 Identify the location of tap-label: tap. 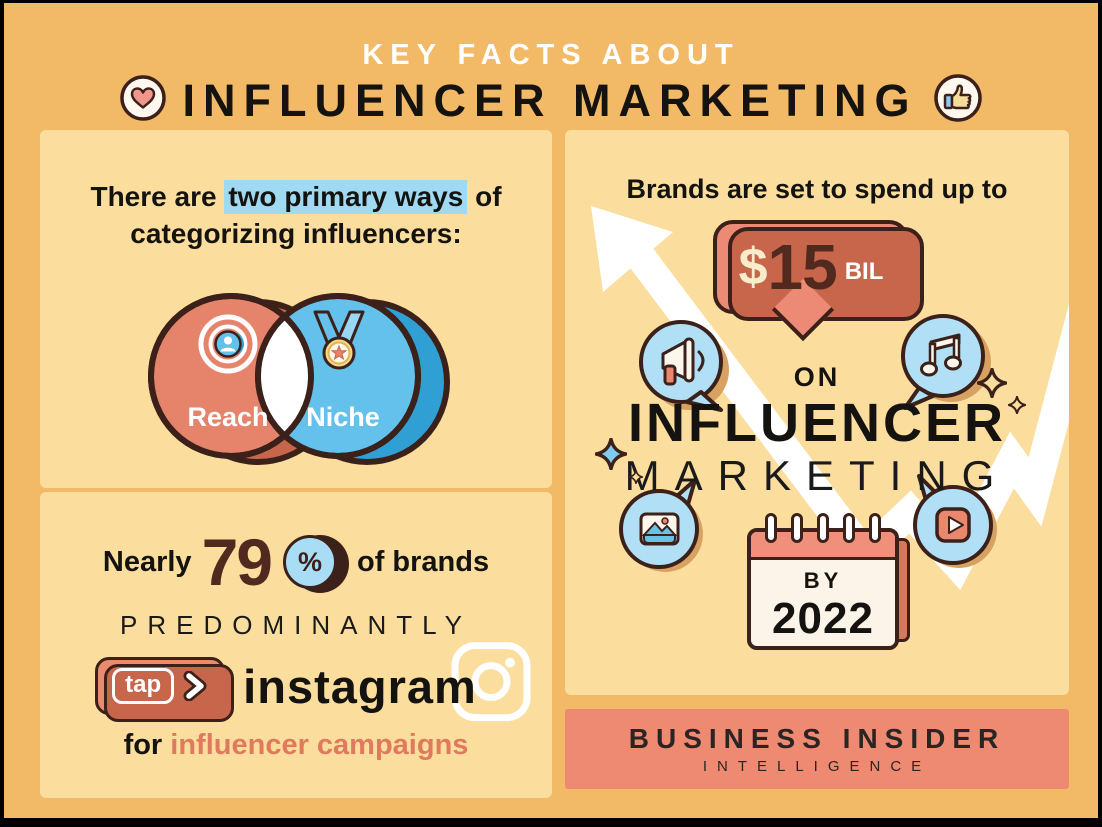
(143, 686).